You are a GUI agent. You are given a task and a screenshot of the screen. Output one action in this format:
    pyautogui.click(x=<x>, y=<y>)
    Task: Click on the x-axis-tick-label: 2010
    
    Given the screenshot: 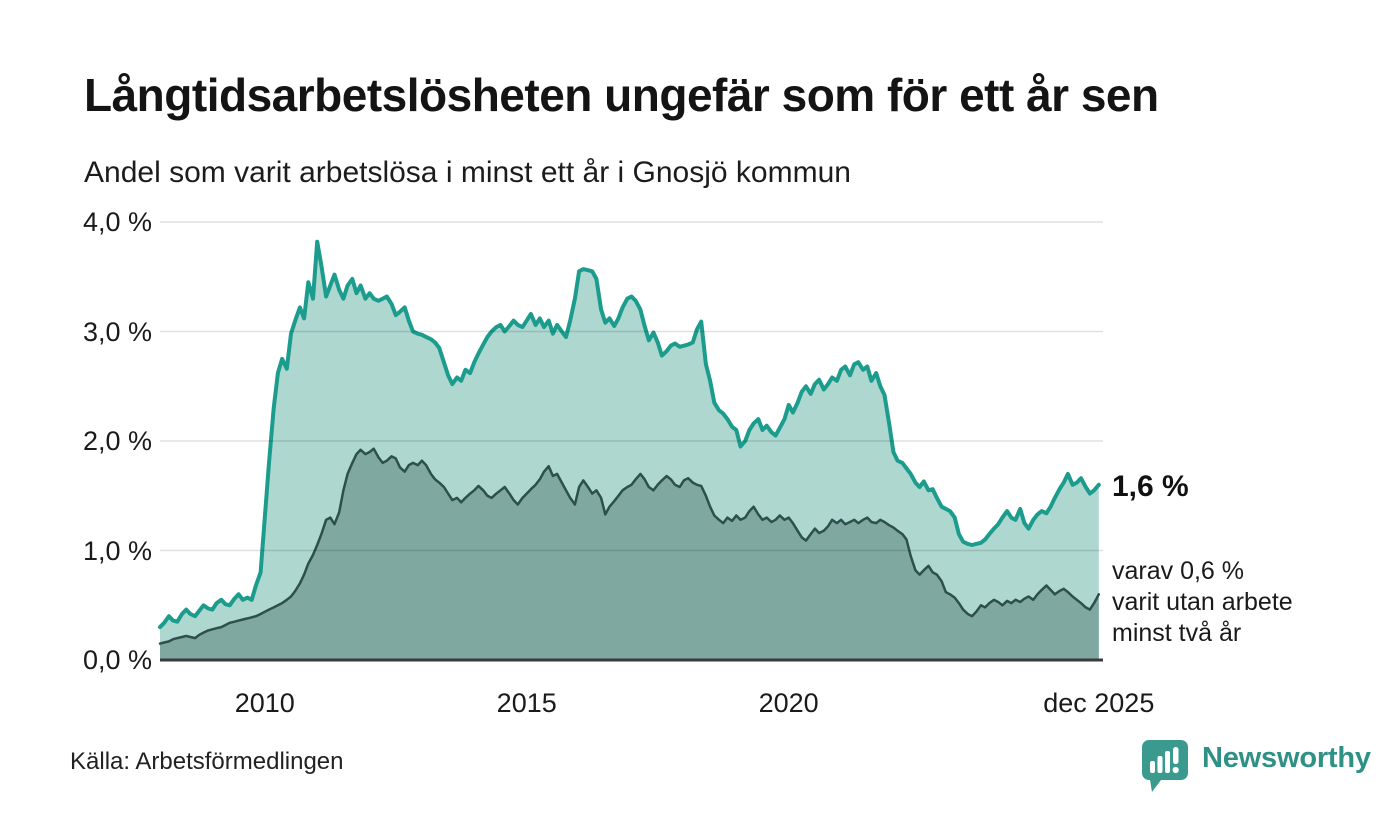 What is the action you would take?
    pyautogui.click(x=264, y=703)
    